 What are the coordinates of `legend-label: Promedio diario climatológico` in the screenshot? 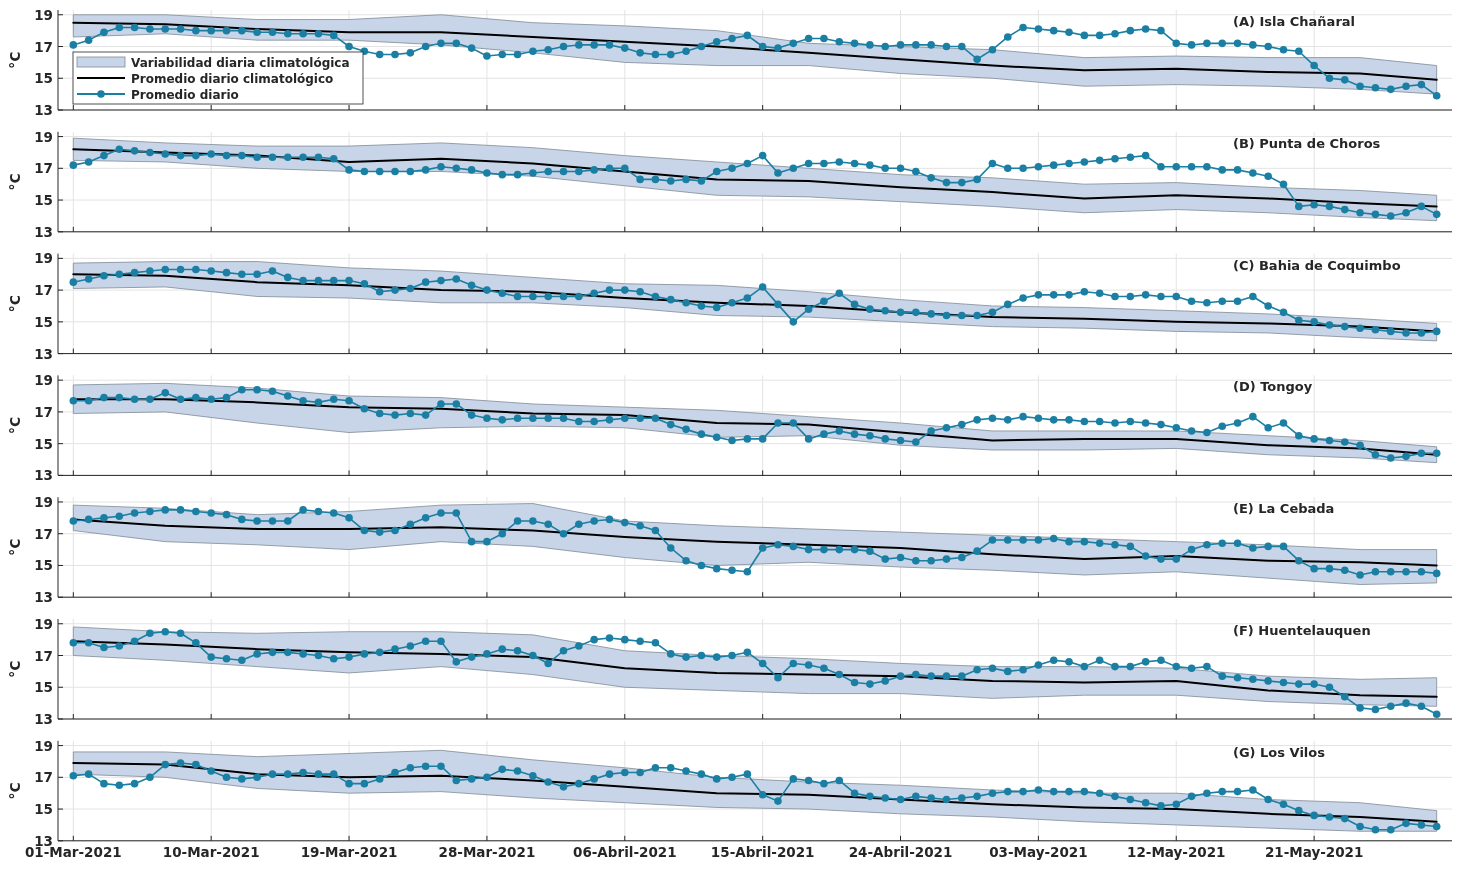 It's located at (232, 78).